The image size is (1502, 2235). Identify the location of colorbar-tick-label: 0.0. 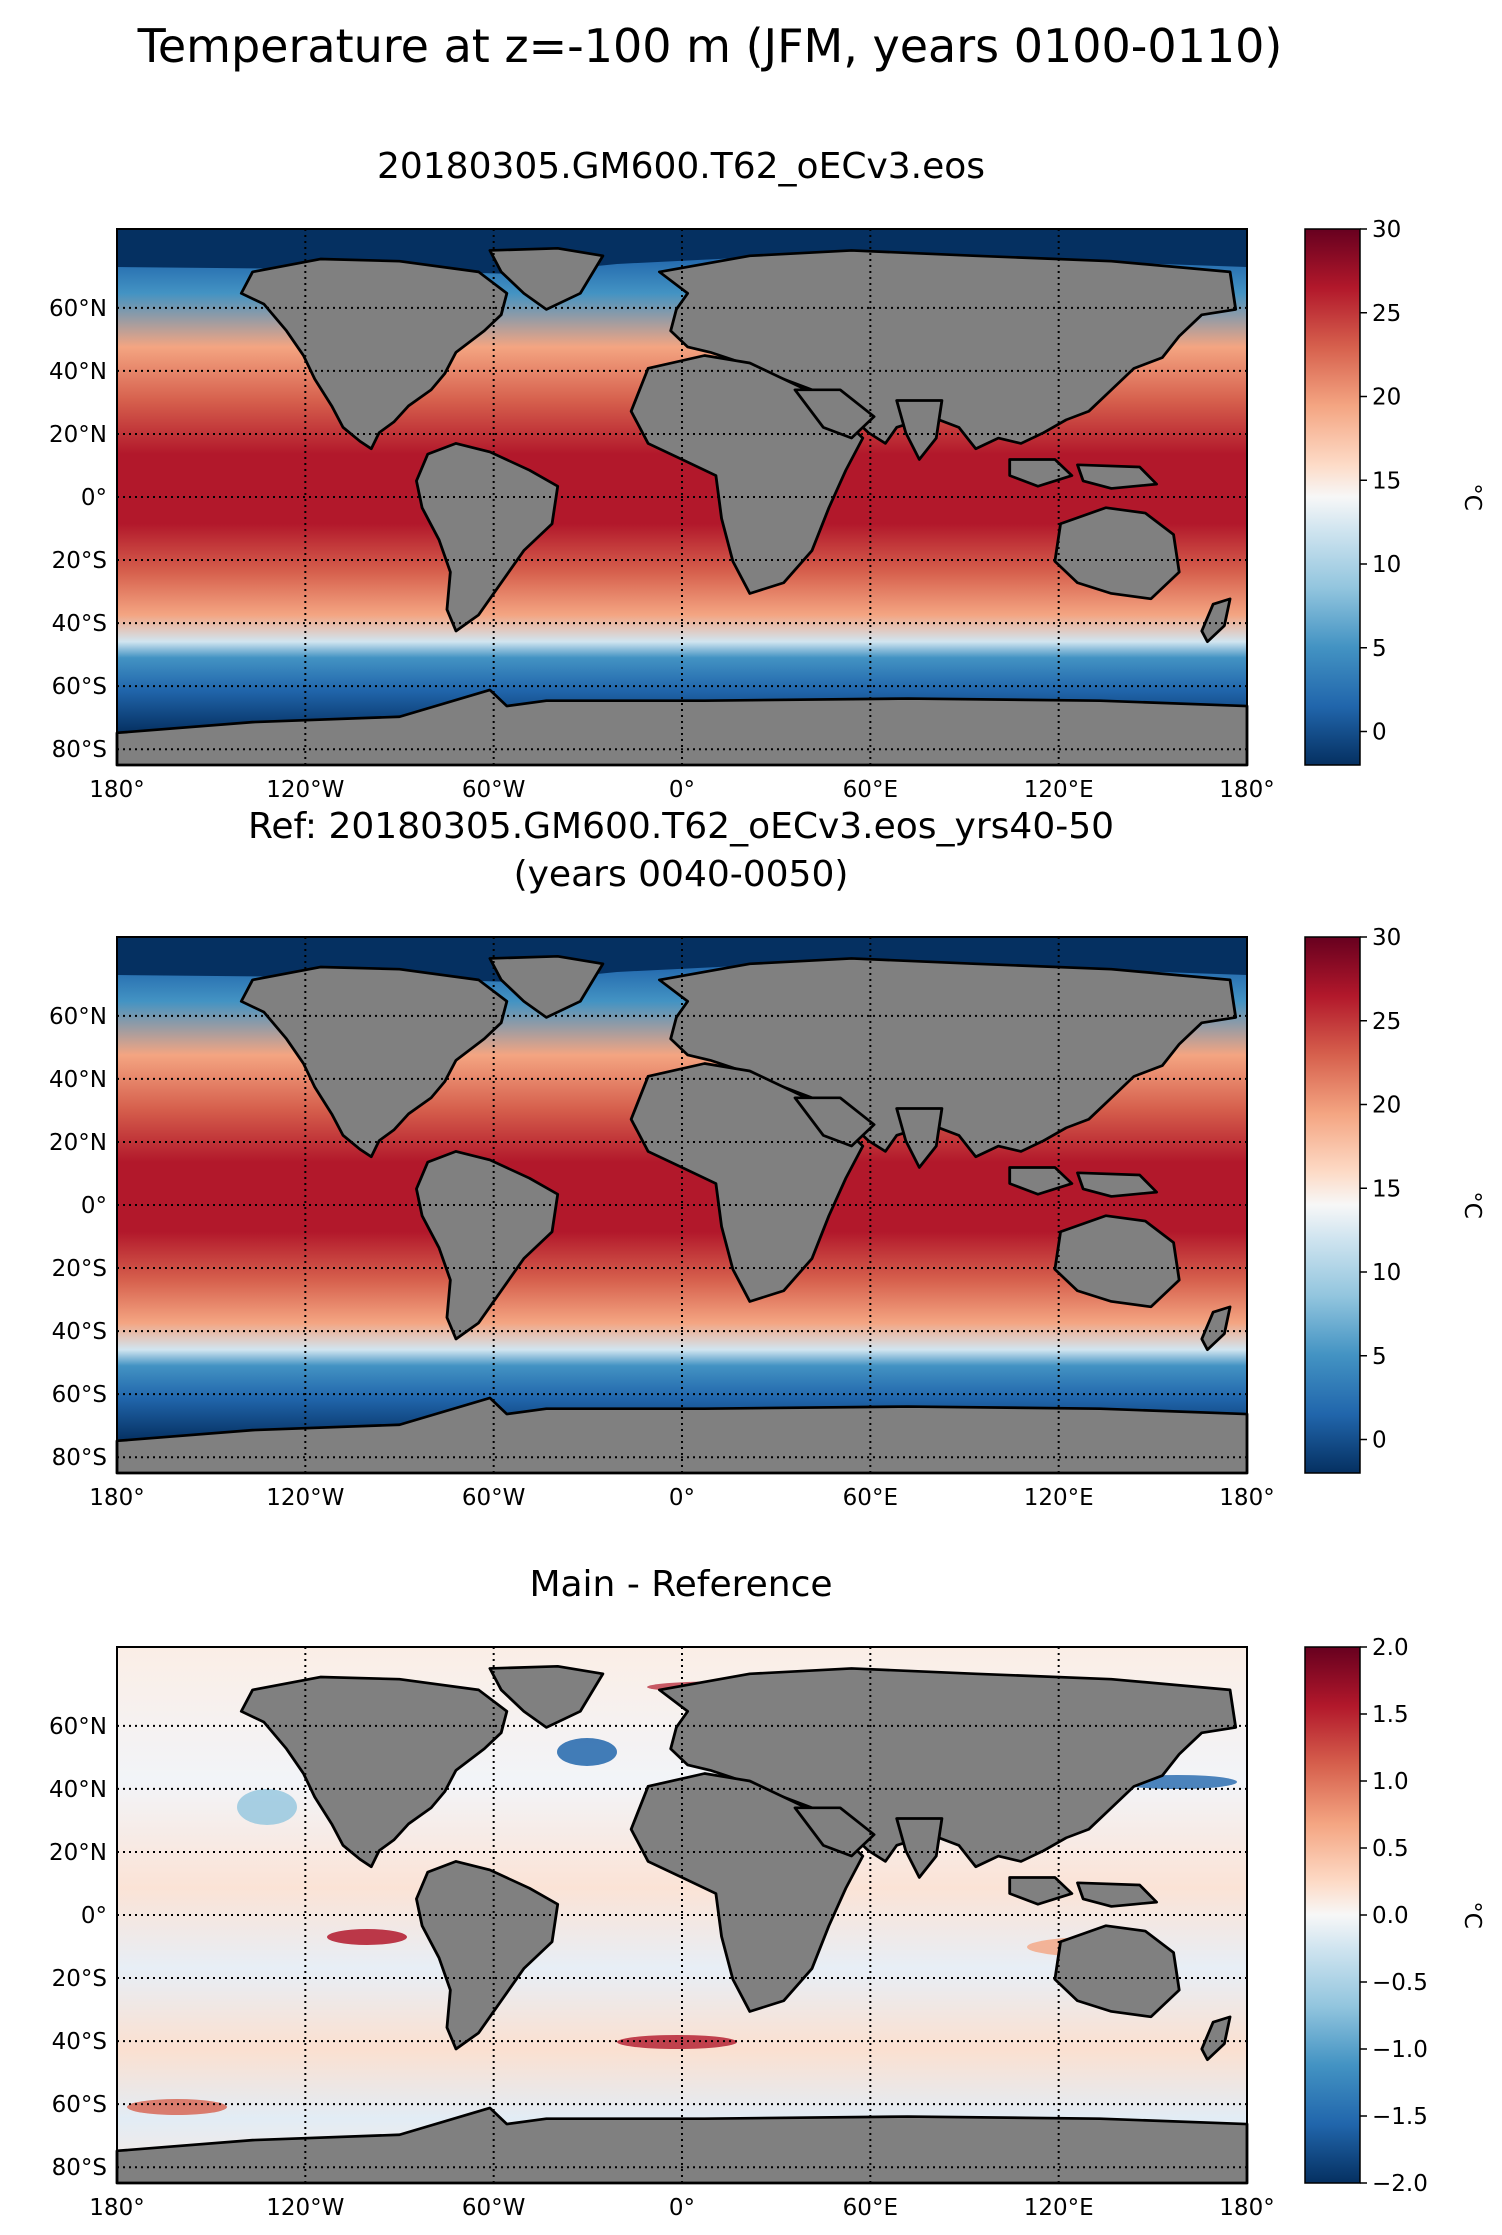
(1390, 1916).